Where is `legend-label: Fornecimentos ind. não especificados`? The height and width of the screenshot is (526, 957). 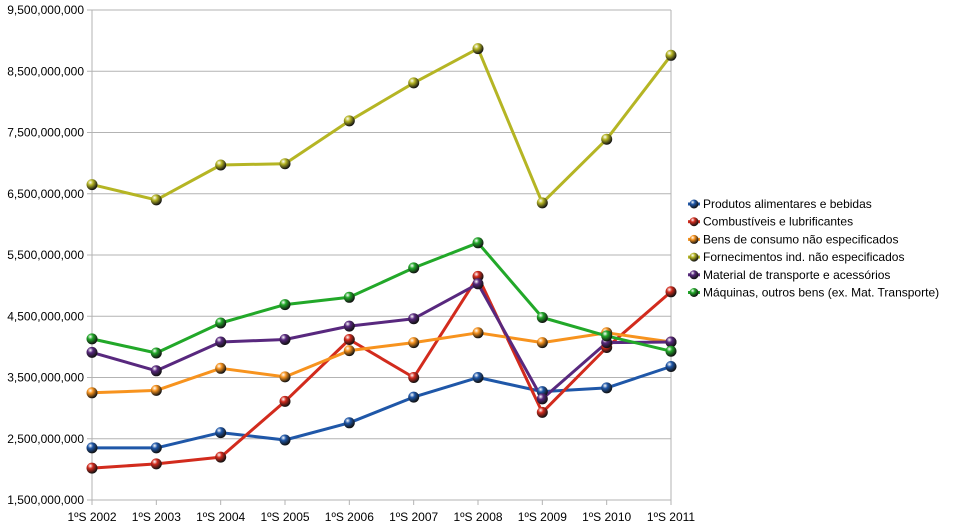 legend-label: Fornecimentos ind. não especificados is located at coordinates (803, 257).